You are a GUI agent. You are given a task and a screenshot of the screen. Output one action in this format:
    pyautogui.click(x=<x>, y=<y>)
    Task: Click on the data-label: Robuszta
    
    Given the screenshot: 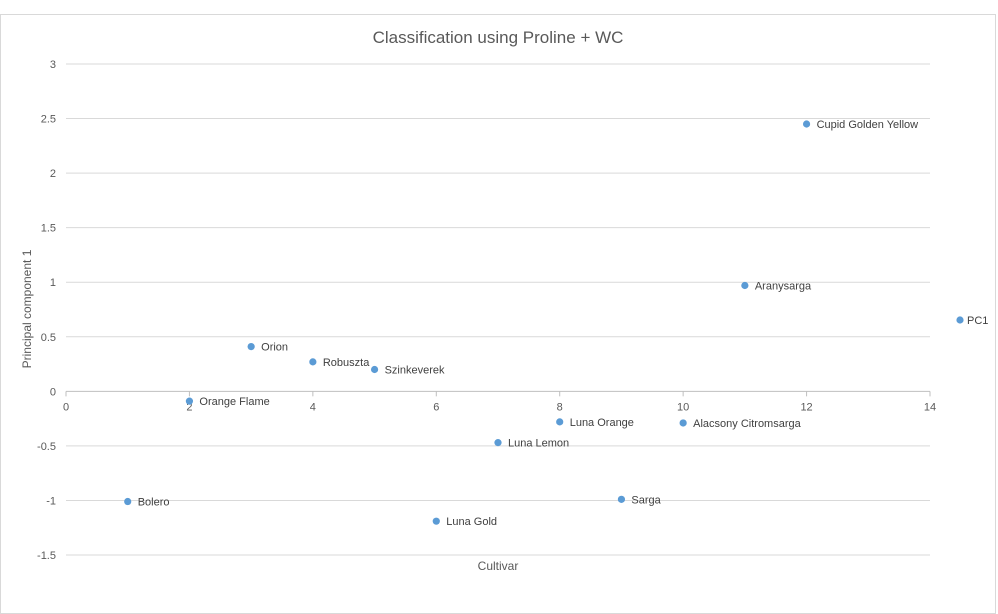 What is the action you would take?
    pyautogui.click(x=346, y=363)
    